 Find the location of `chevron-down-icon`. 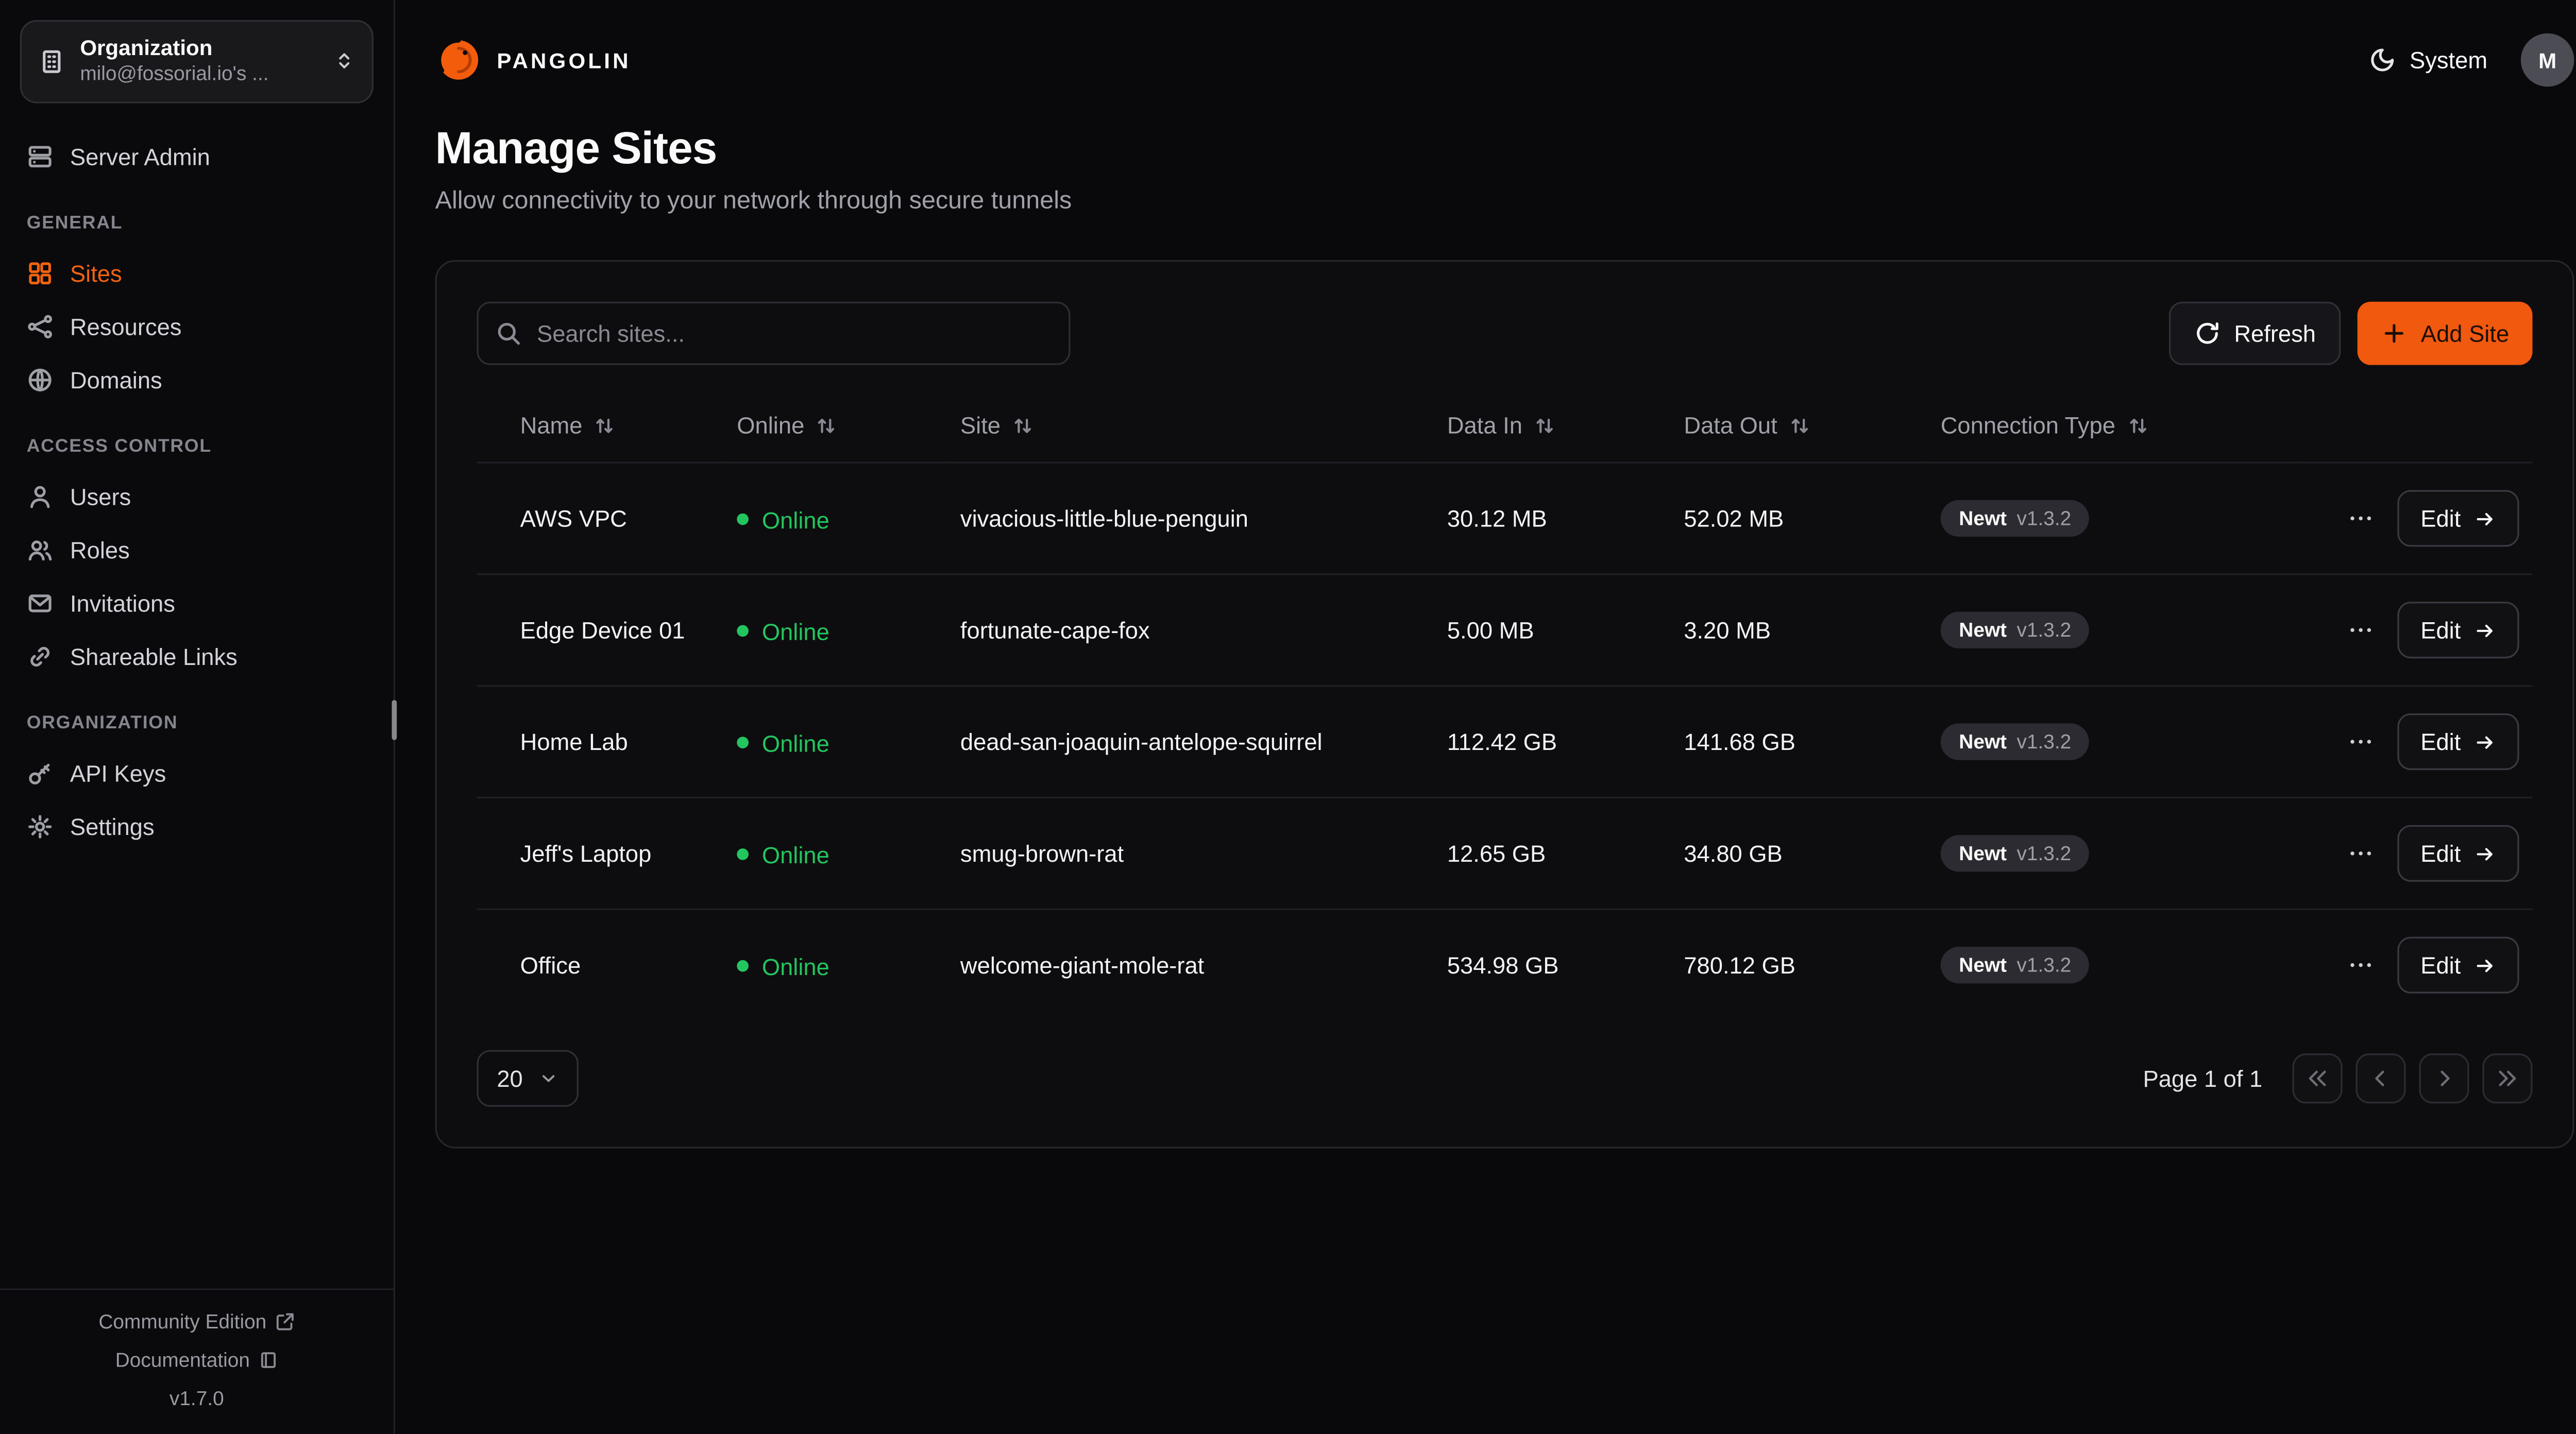

chevron-down-icon is located at coordinates (548, 1078).